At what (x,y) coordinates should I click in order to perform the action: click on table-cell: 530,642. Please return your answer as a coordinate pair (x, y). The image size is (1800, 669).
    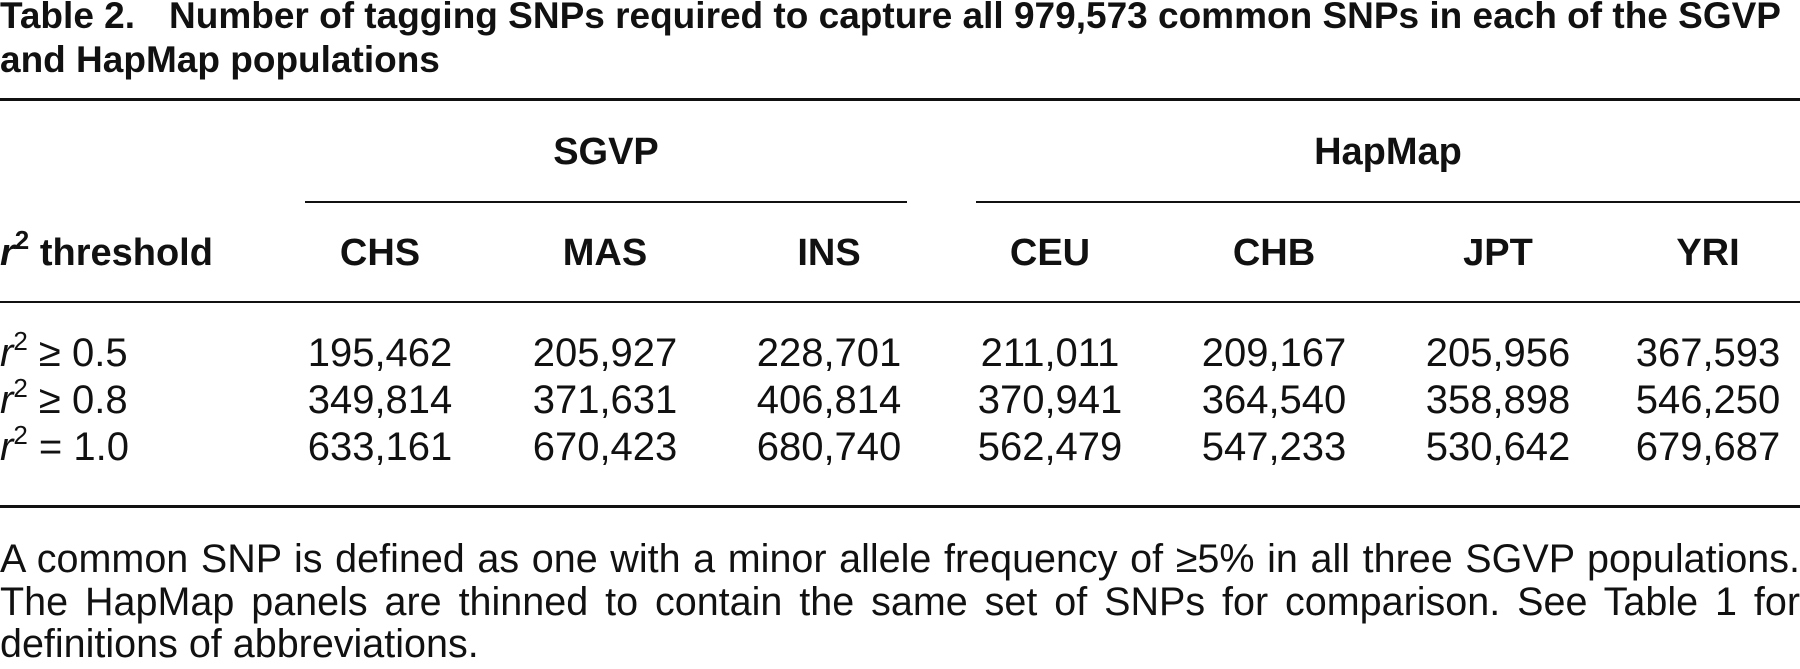
    Looking at the image, I should click on (1498, 447).